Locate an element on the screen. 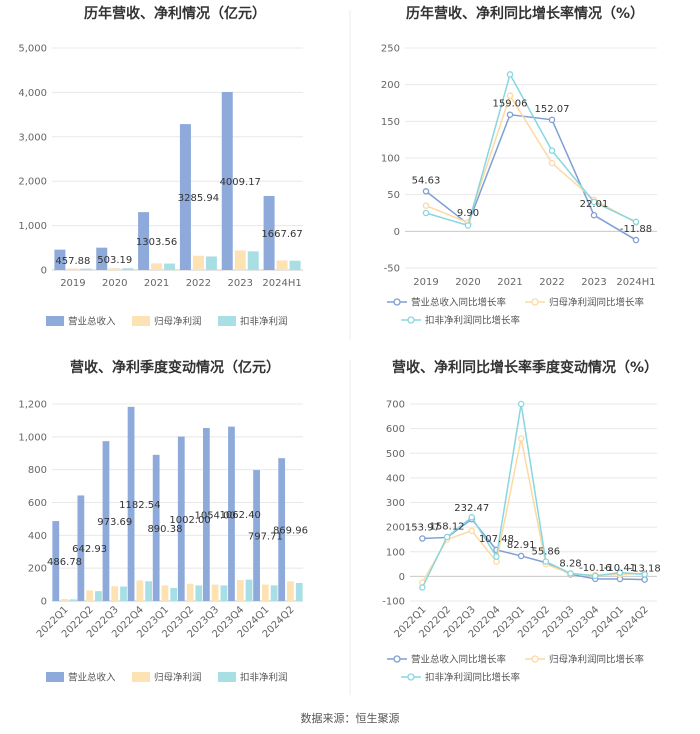 This screenshot has height=734, width=700. data-label: 9.90 is located at coordinates (468, 213).